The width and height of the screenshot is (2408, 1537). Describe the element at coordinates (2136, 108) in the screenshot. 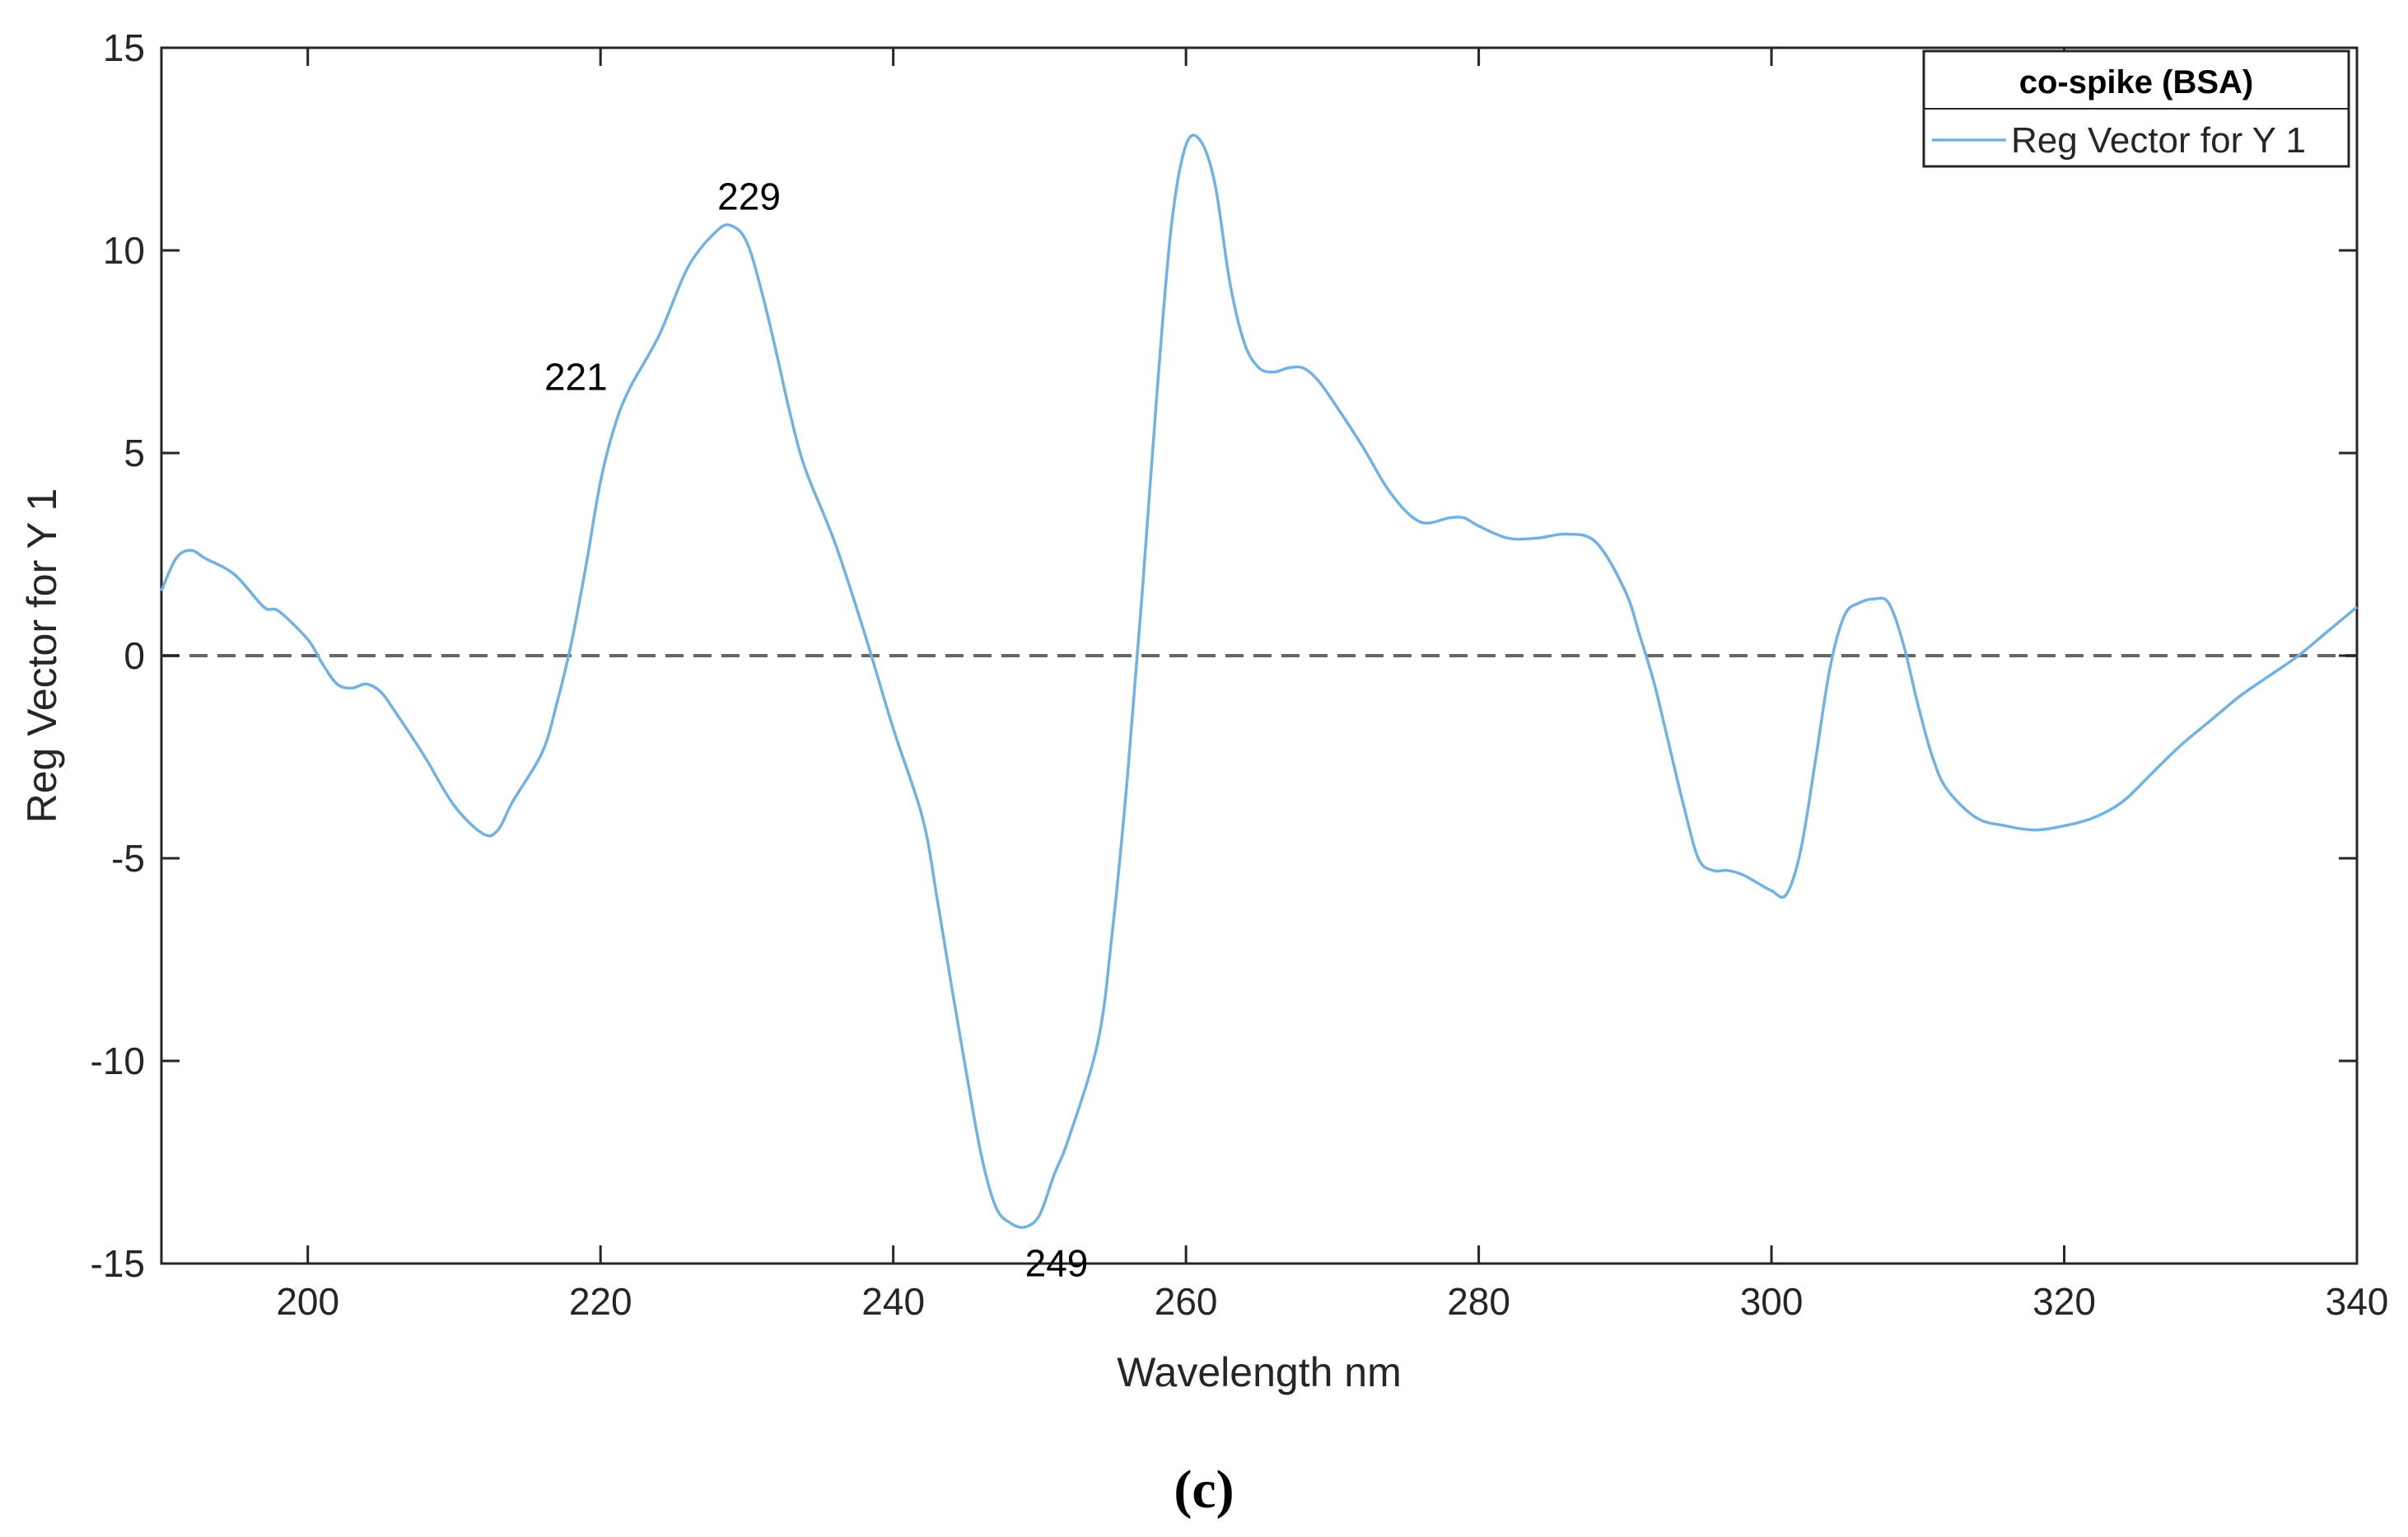

I see `legend: co-spike (BSA) Reg Vector for Y 1` at that location.